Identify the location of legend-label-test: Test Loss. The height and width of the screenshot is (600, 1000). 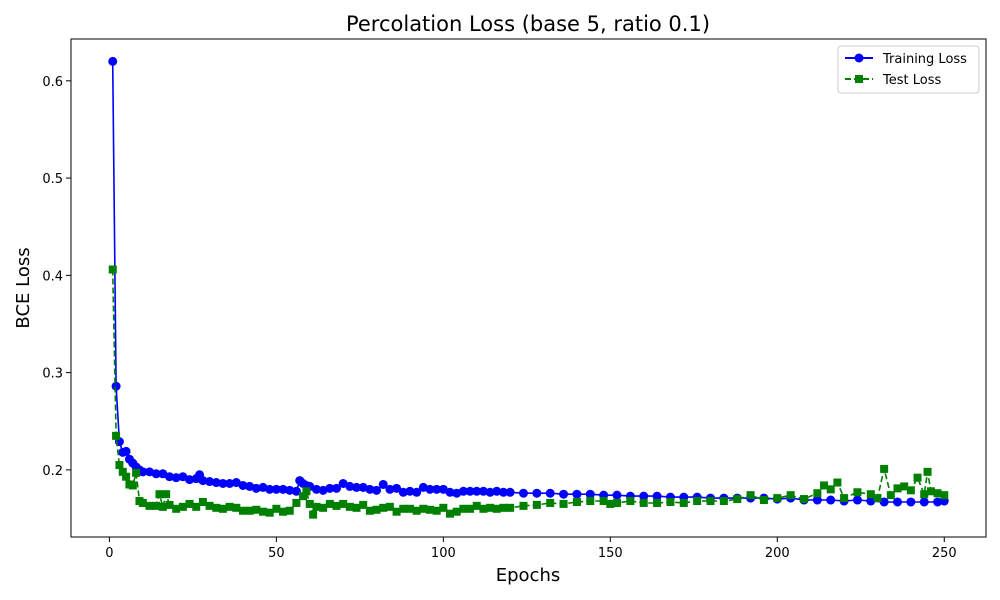
(911, 80).